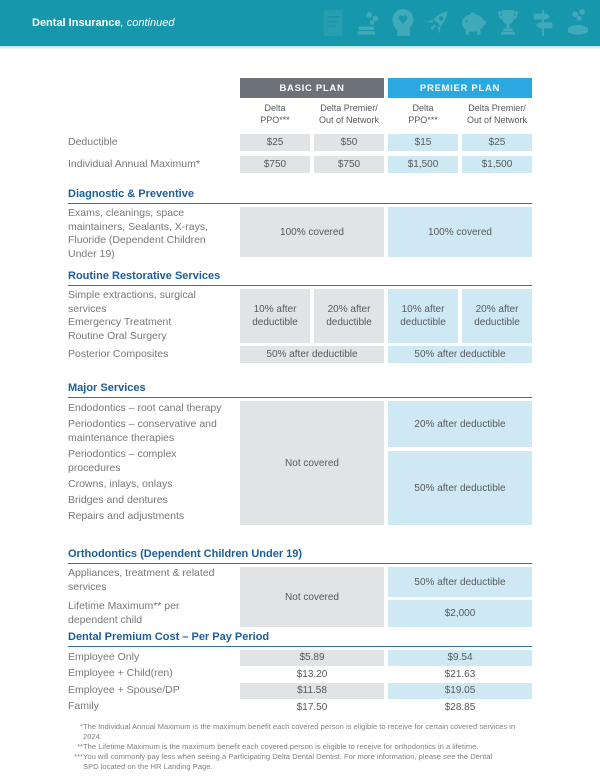  Describe the element at coordinates (300, 23) in the screenshot. I see `page-header-bar: Dental Insurance, continued` at that location.